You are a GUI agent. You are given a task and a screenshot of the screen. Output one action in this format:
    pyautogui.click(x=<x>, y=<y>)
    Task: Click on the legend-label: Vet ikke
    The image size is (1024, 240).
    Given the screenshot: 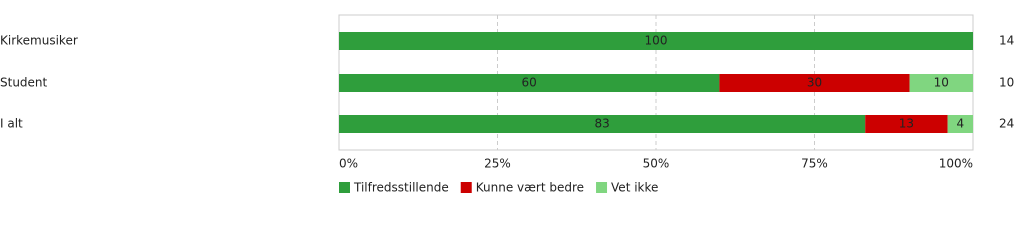 What is the action you would take?
    pyautogui.click(x=634, y=188)
    